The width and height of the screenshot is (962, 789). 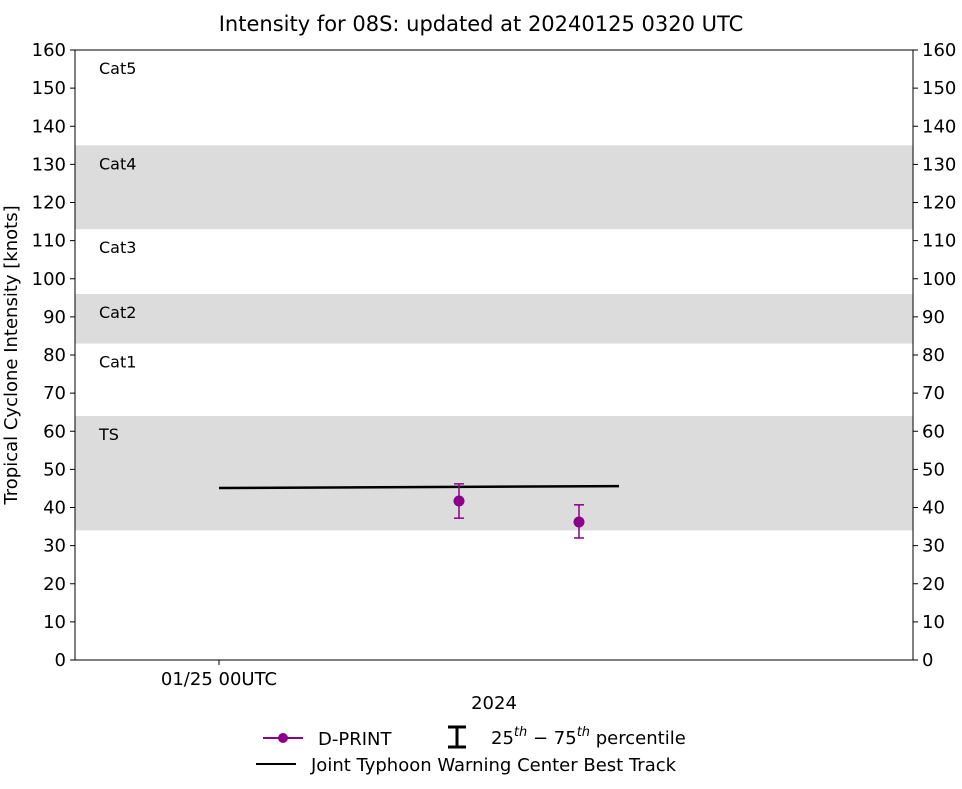 What do you see at coordinates (54, 355) in the screenshot?
I see `y-tick-label-left: 80` at bounding box center [54, 355].